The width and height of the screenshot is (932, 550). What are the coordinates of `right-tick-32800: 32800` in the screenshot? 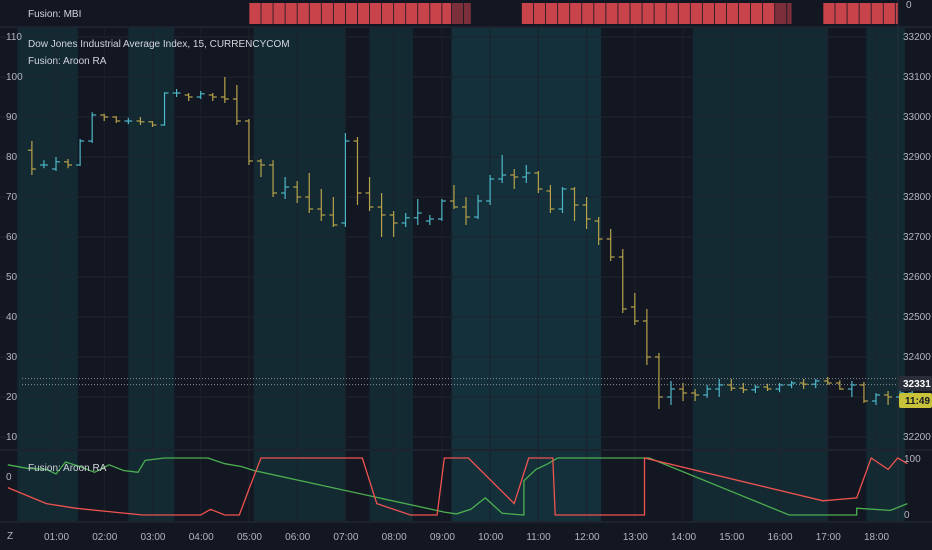 It's located at (917, 197).